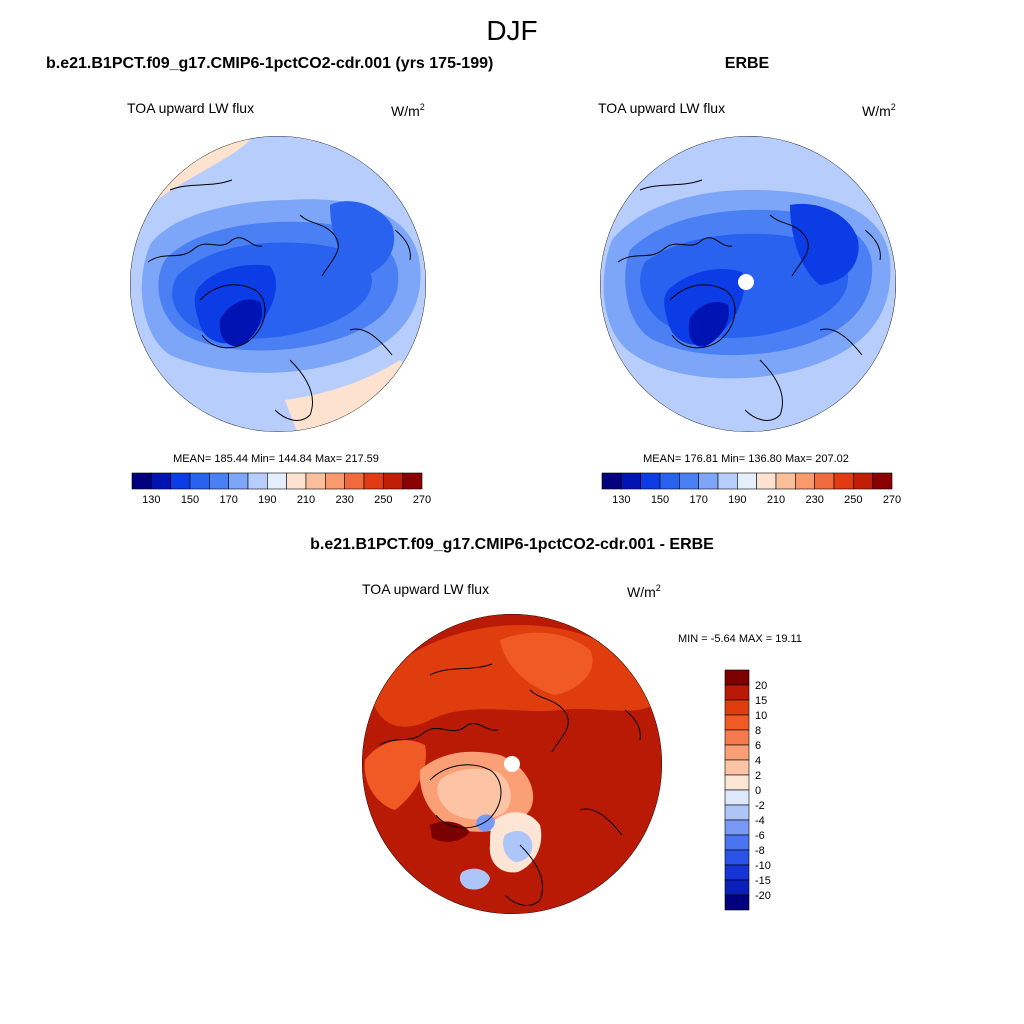  Describe the element at coordinates (758, 791) in the screenshot. I see `colorbar-tick-label: 0` at that location.